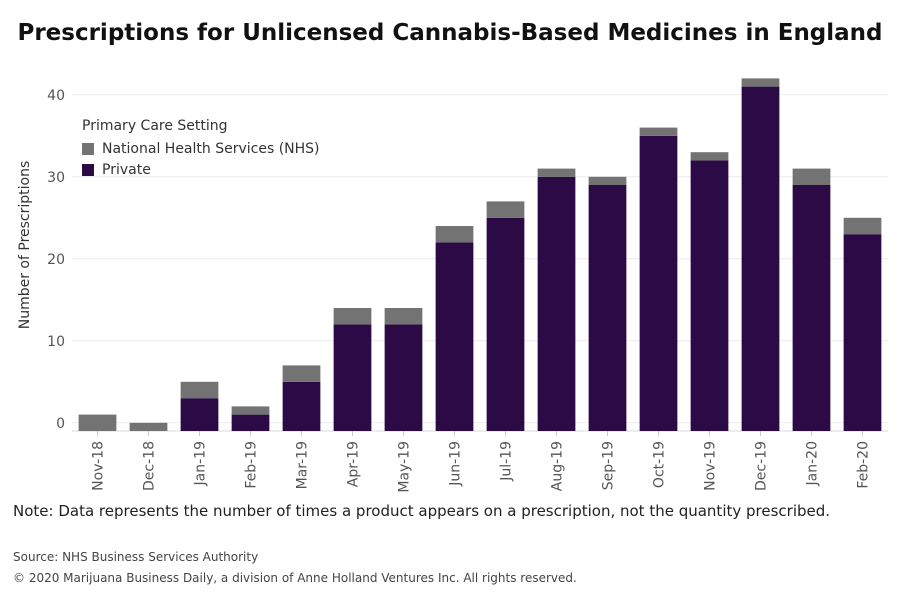 The width and height of the screenshot is (900, 600). What do you see at coordinates (862, 226) in the screenshot?
I see `bar-national-health-services-nhs--feb-20` at bounding box center [862, 226].